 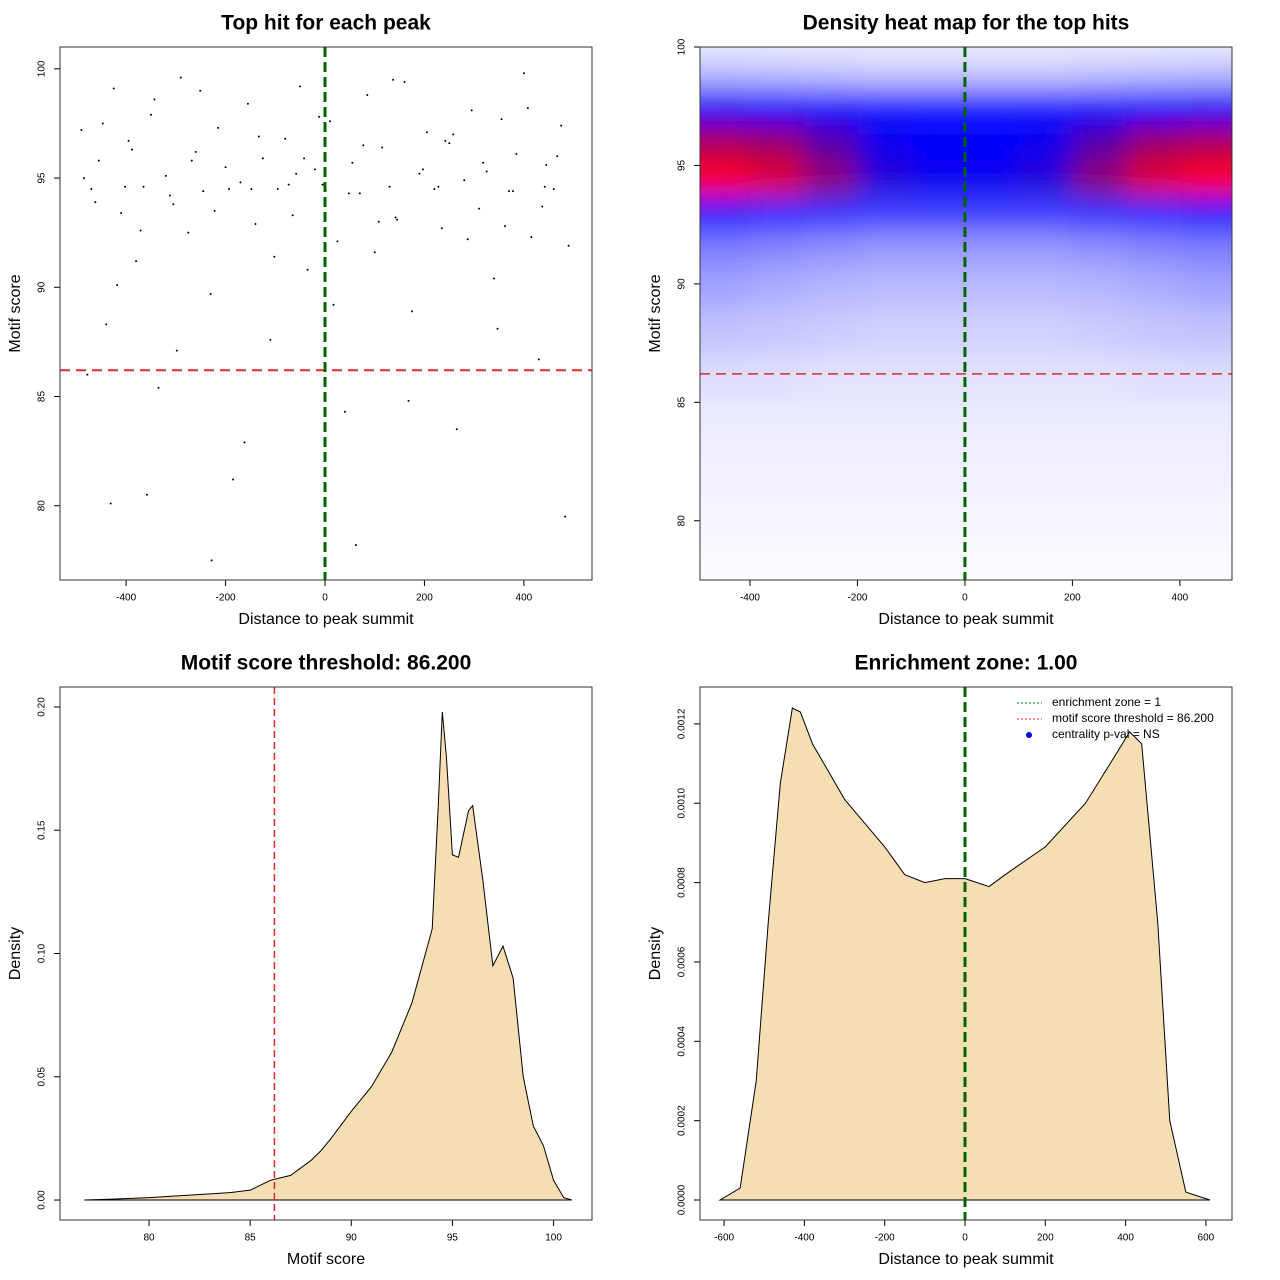 I want to click on y-tick-label: 0.0006, so click(x=682, y=961).